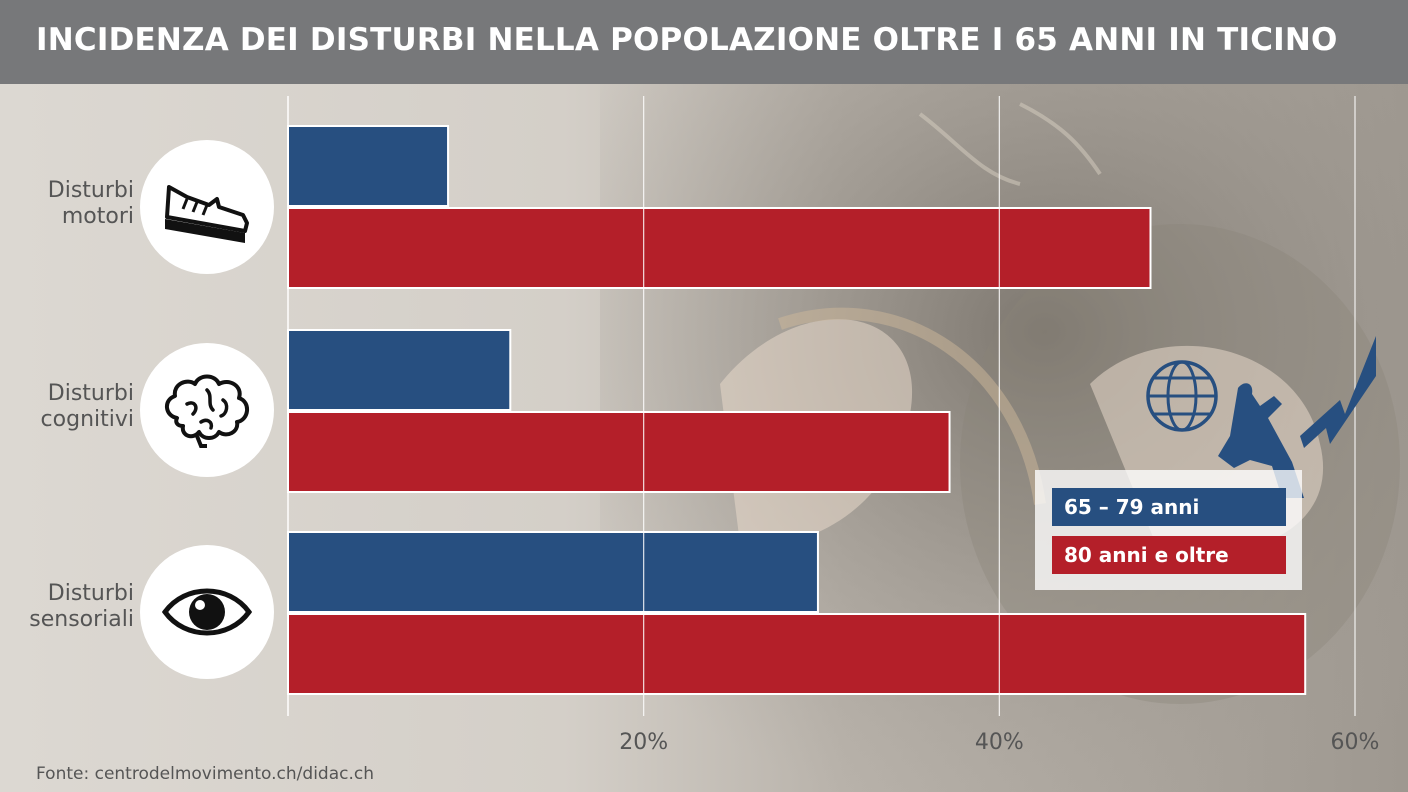 Image resolution: width=1408 pixels, height=792 pixels. What do you see at coordinates (90, 203) in the screenshot?
I see `category-label-motori: Disturbi motori` at bounding box center [90, 203].